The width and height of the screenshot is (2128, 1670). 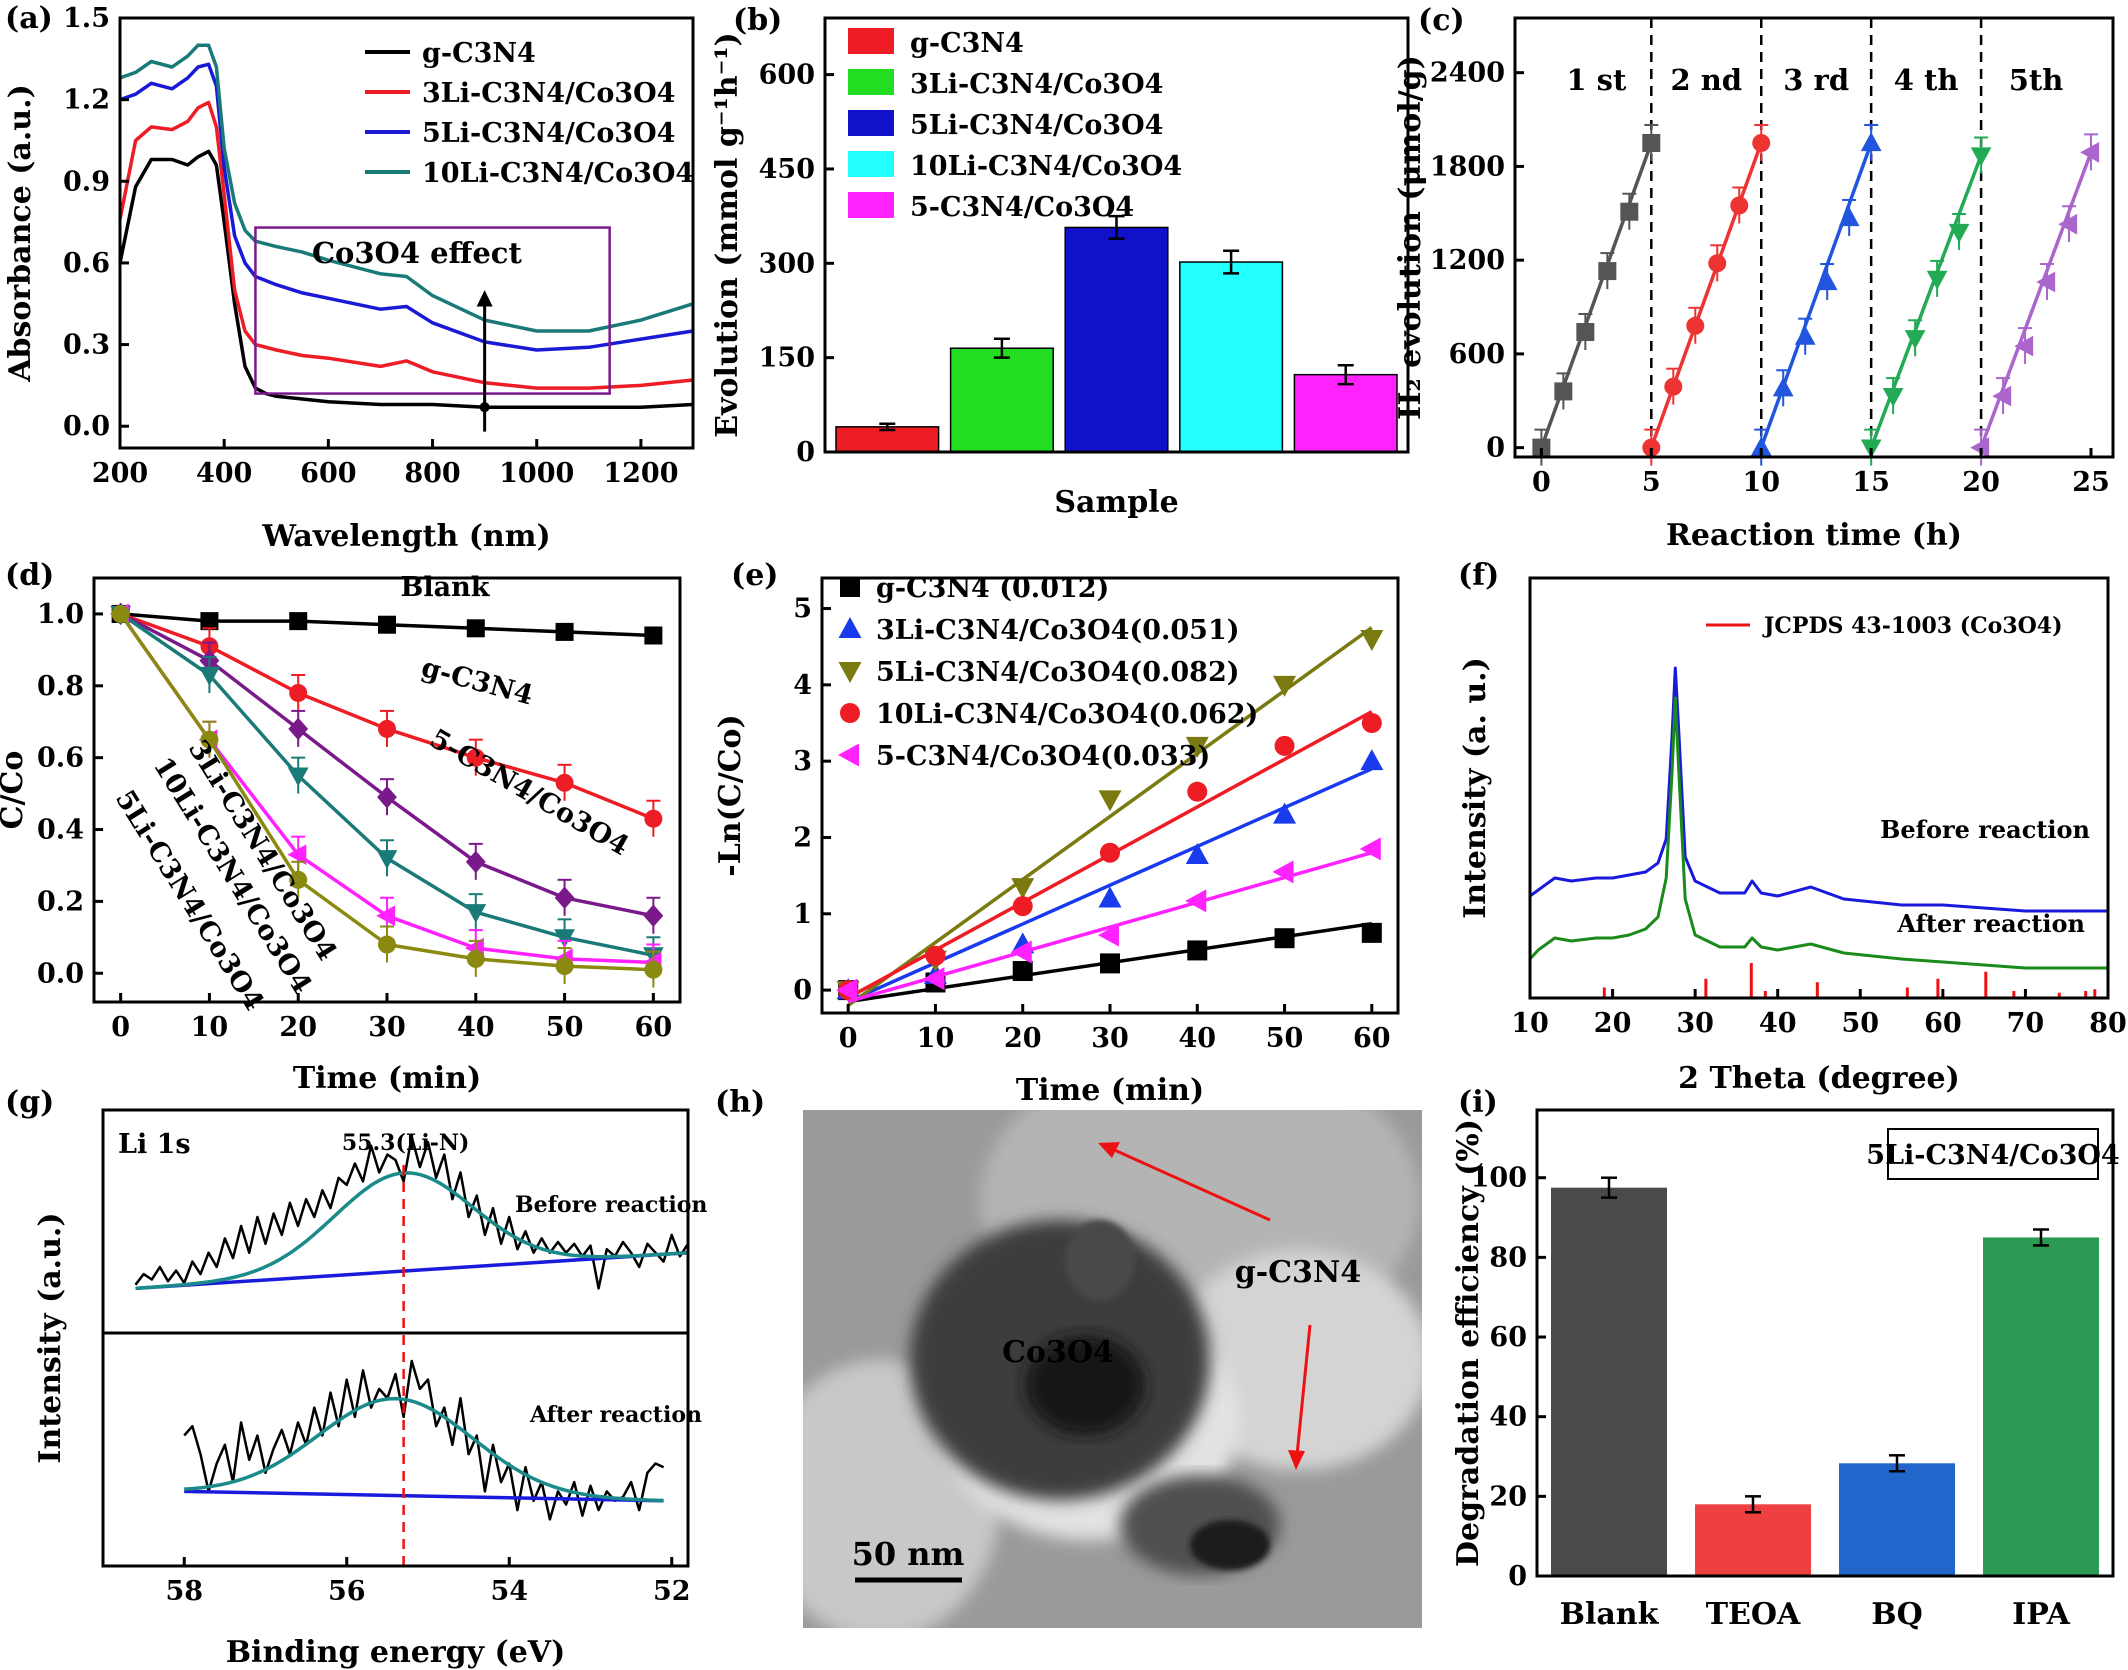 What do you see at coordinates (86, 263) in the screenshot?
I see `y-tick-label: 0.6` at bounding box center [86, 263].